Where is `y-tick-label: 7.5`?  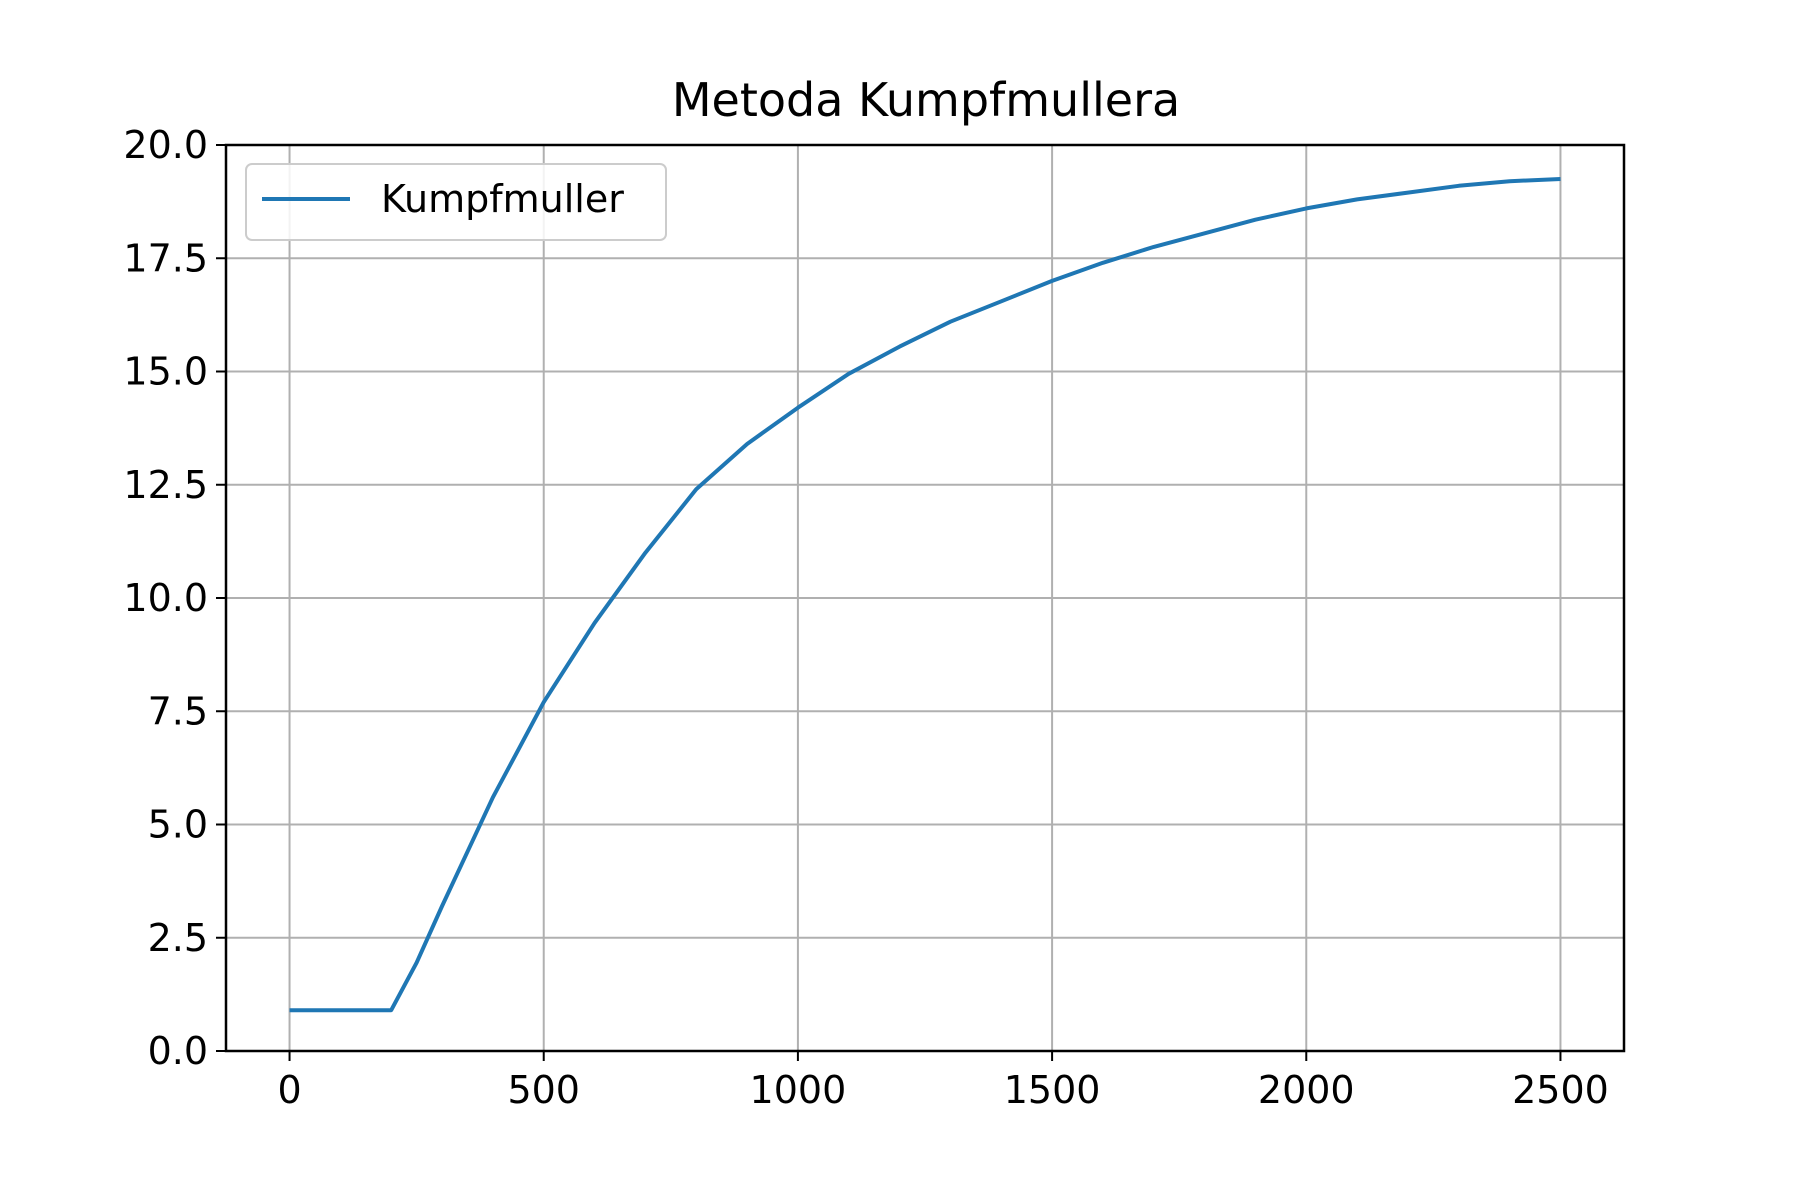 y-tick-label: 7.5 is located at coordinates (178, 711).